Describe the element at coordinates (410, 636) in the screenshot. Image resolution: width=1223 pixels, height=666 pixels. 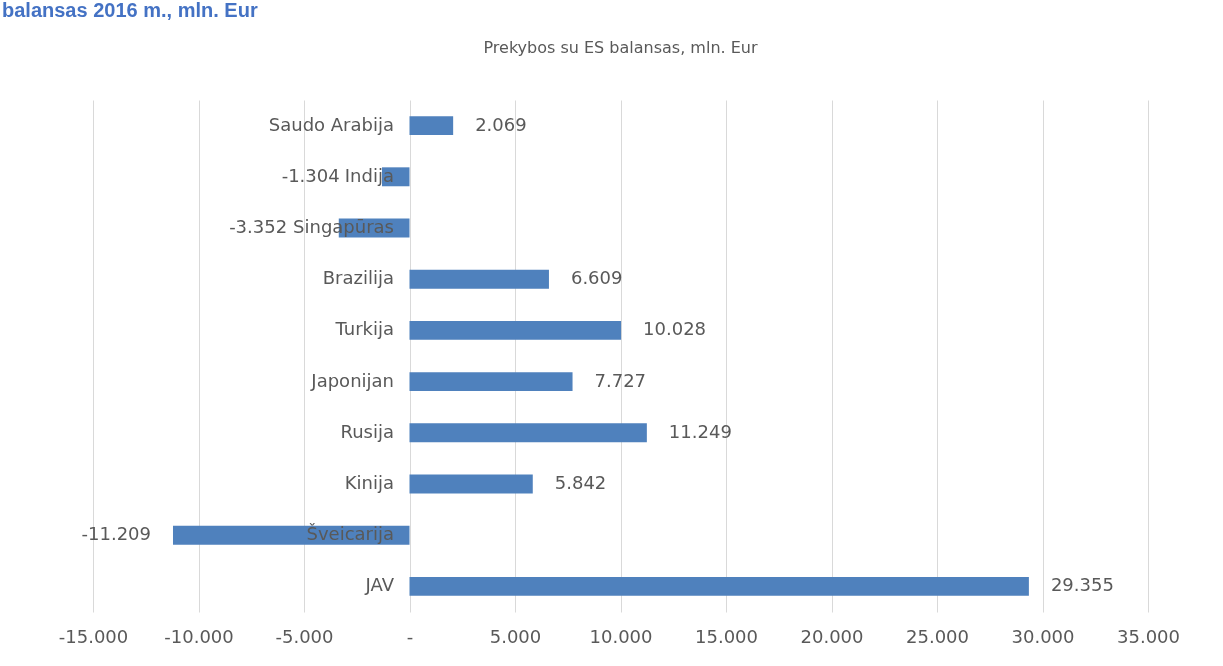
I see `x-tick-label: -` at that location.